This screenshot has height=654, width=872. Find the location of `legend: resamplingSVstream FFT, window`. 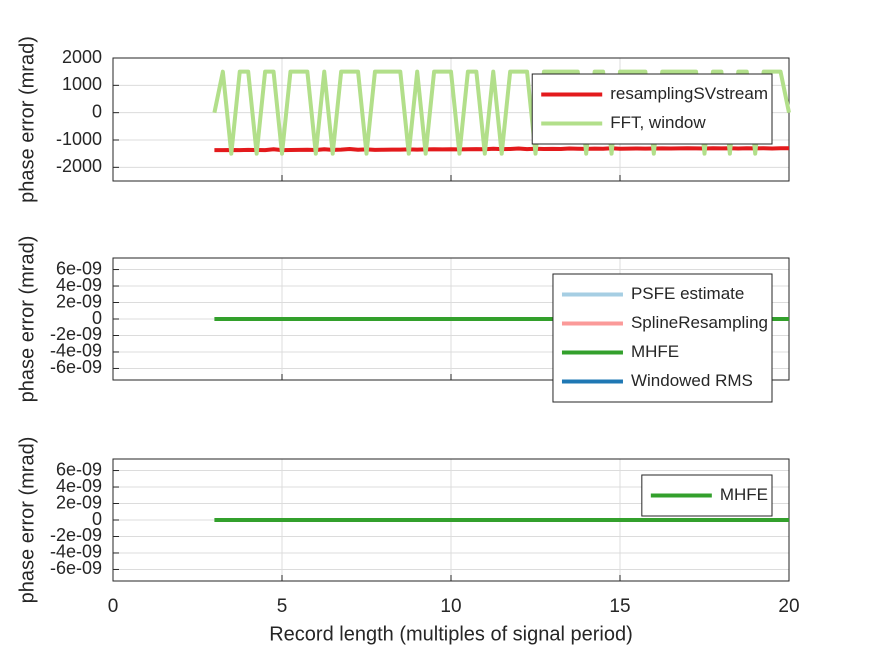

legend: resamplingSVstream FFT, window is located at coordinates (652, 109).